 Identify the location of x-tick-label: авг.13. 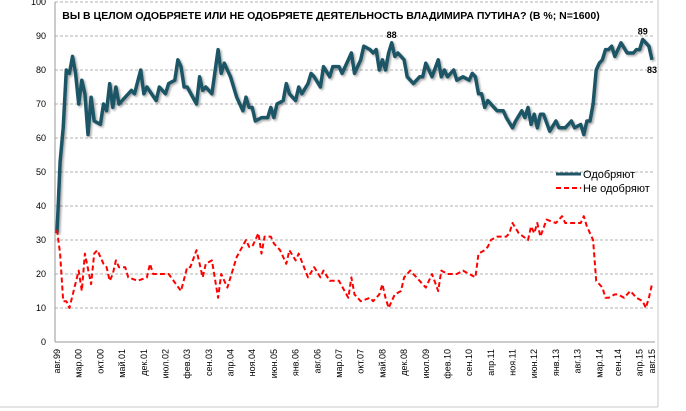
(578, 361).